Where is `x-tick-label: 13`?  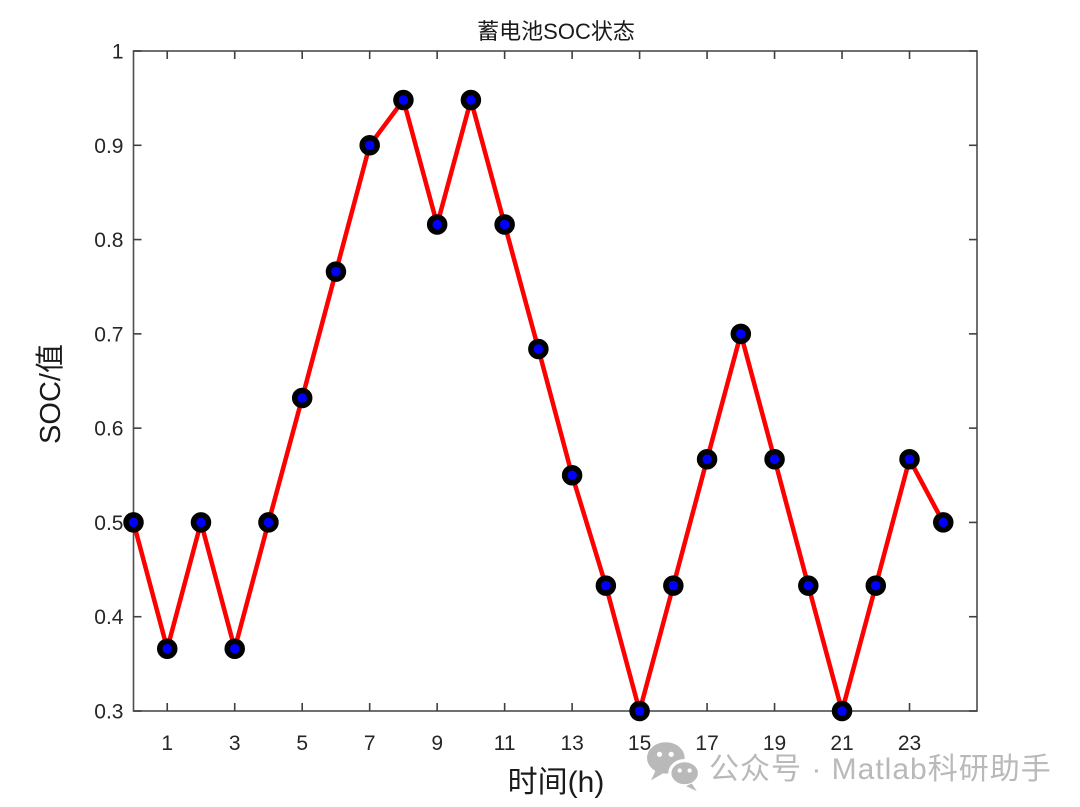 x-tick-label: 13 is located at coordinates (571, 743).